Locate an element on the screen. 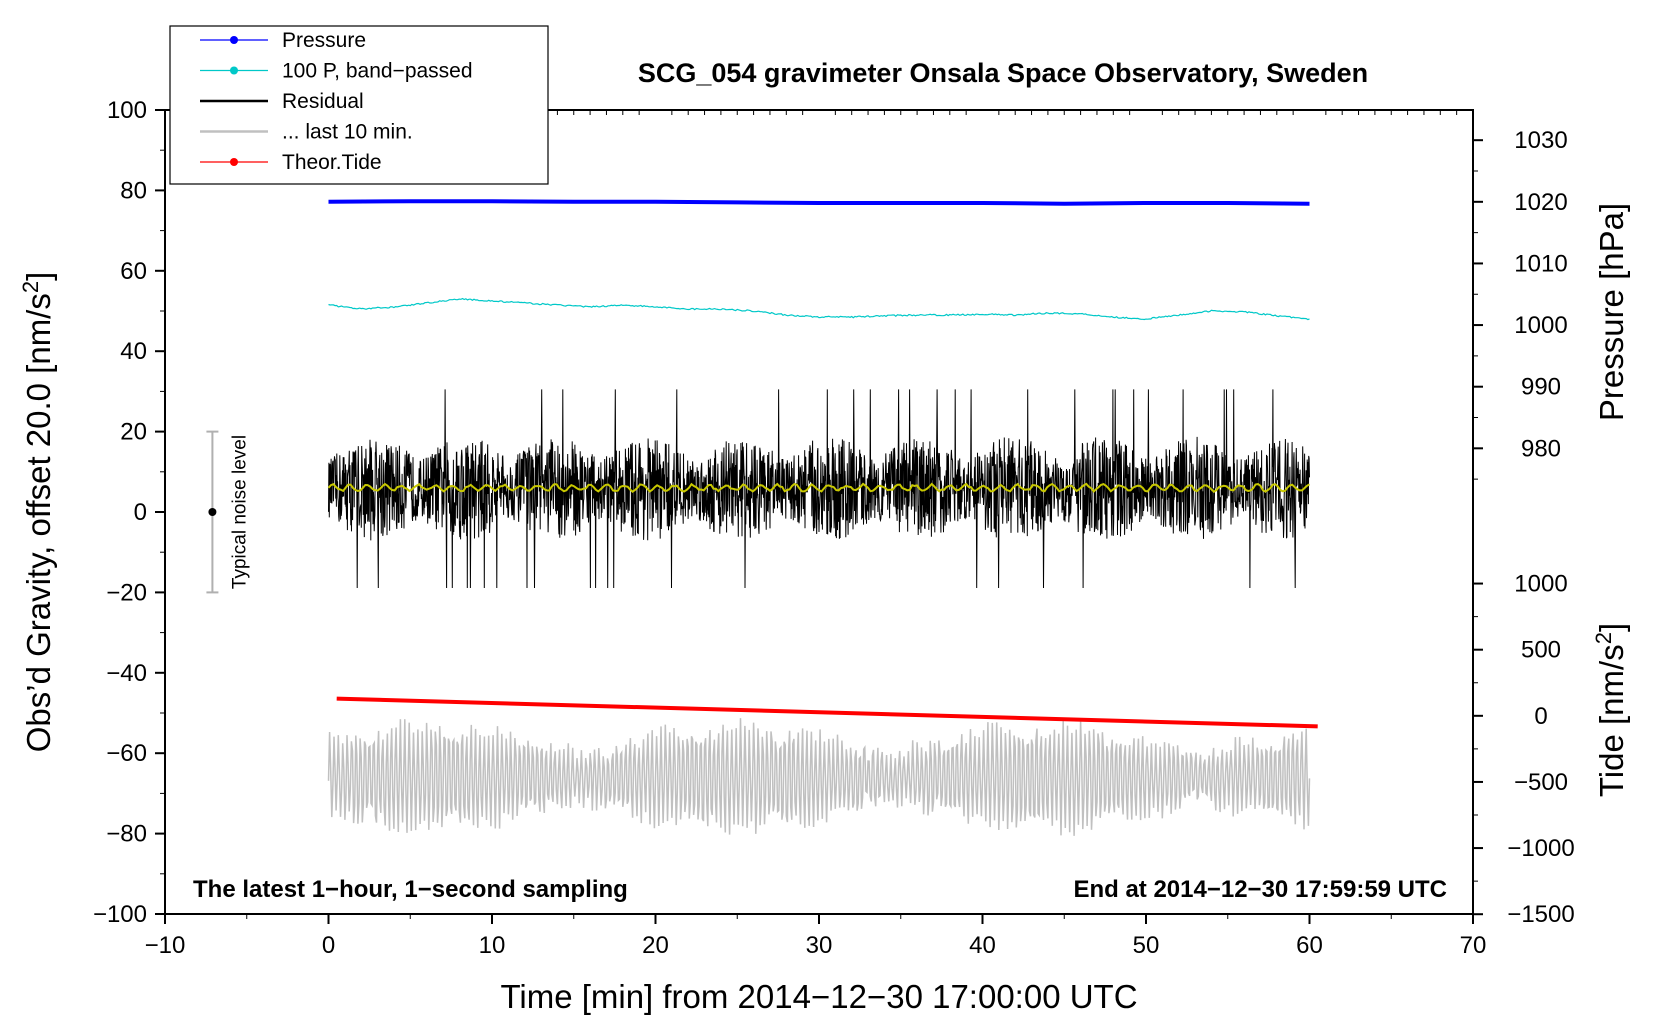  x-tick-label: −10 is located at coordinates (165, 945).